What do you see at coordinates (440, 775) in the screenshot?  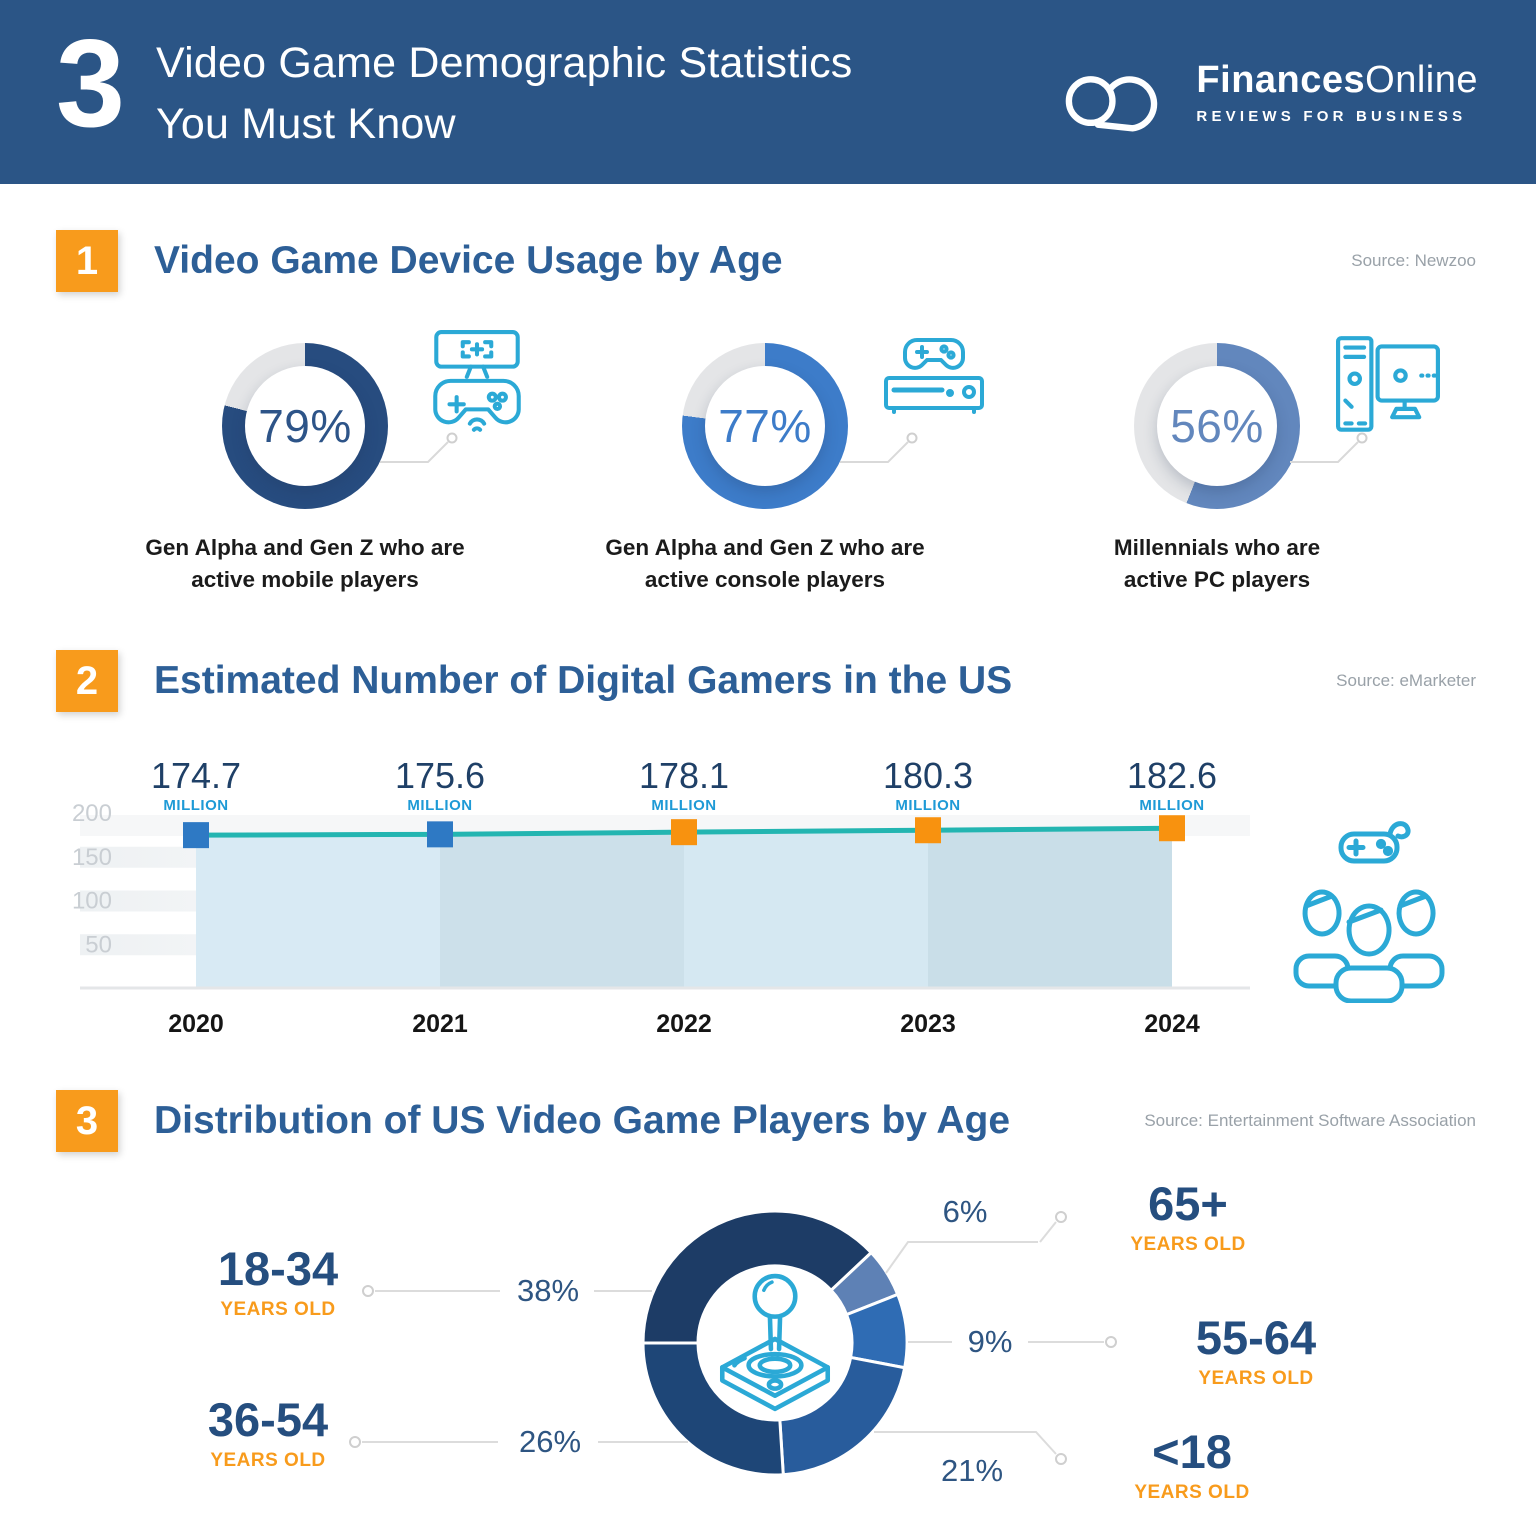 I see `value-label: 175.6` at bounding box center [440, 775].